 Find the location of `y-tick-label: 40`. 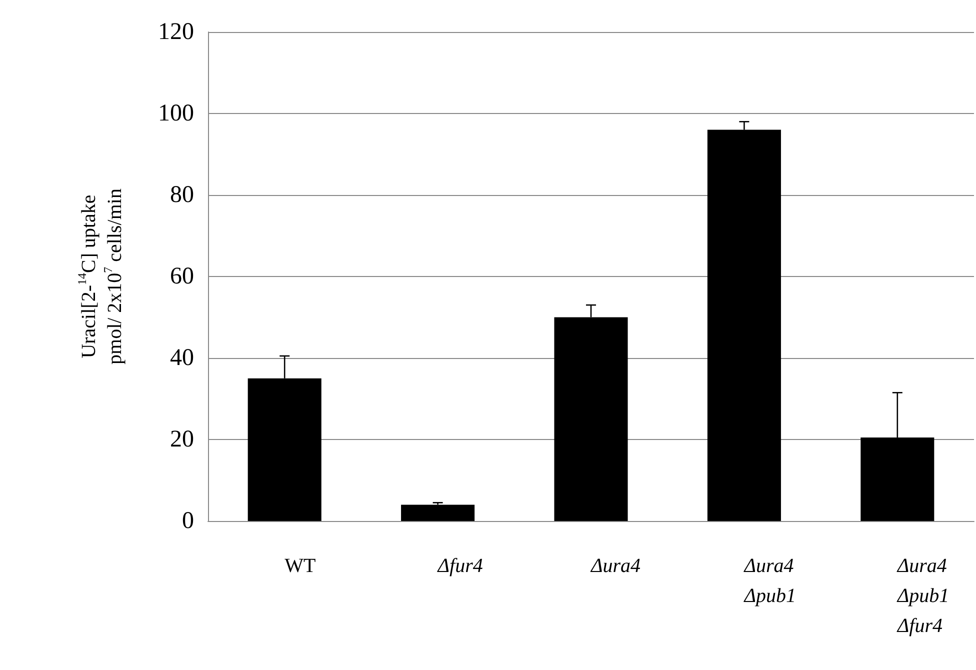

y-tick-label: 40 is located at coordinates (182, 358).